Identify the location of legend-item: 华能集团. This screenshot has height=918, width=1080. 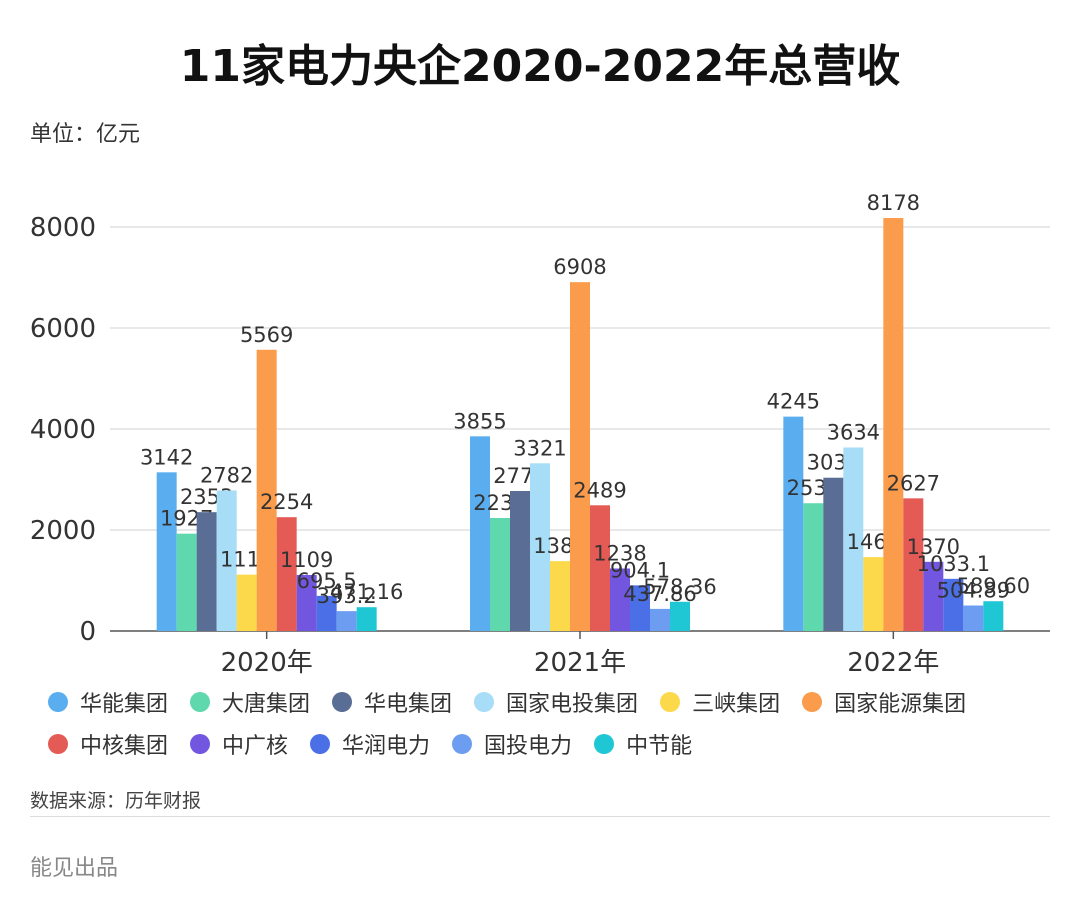
(108, 702).